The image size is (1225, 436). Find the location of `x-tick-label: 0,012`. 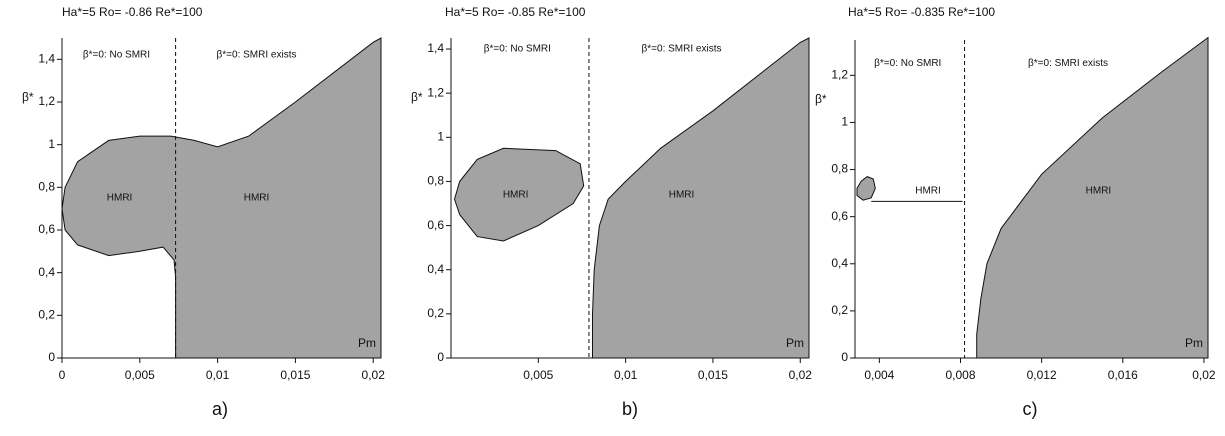

x-tick-label: 0,012 is located at coordinates (1042, 375).